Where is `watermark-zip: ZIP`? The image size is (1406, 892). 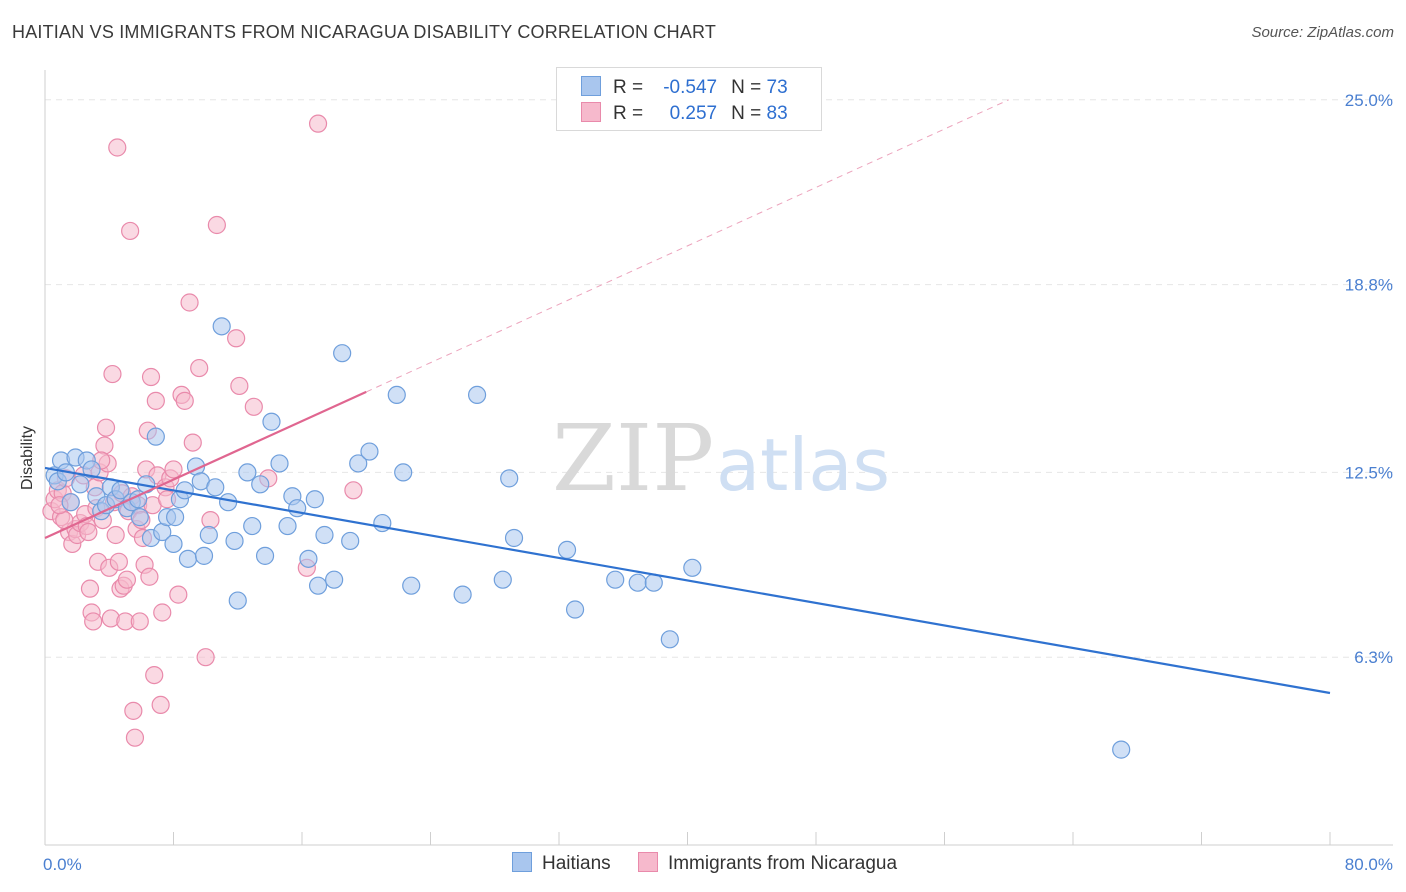 watermark-zip: ZIP is located at coordinates (633, 458).